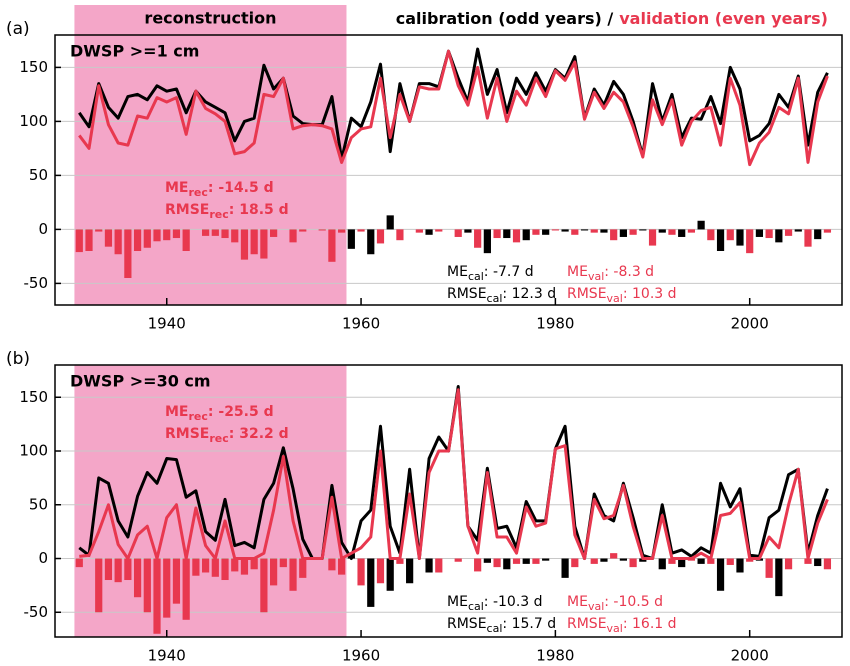 The image size is (850, 666). Describe the element at coordinates (134, 51) in the screenshot. I see `panel-variable: DWSP >=1 cm` at that location.